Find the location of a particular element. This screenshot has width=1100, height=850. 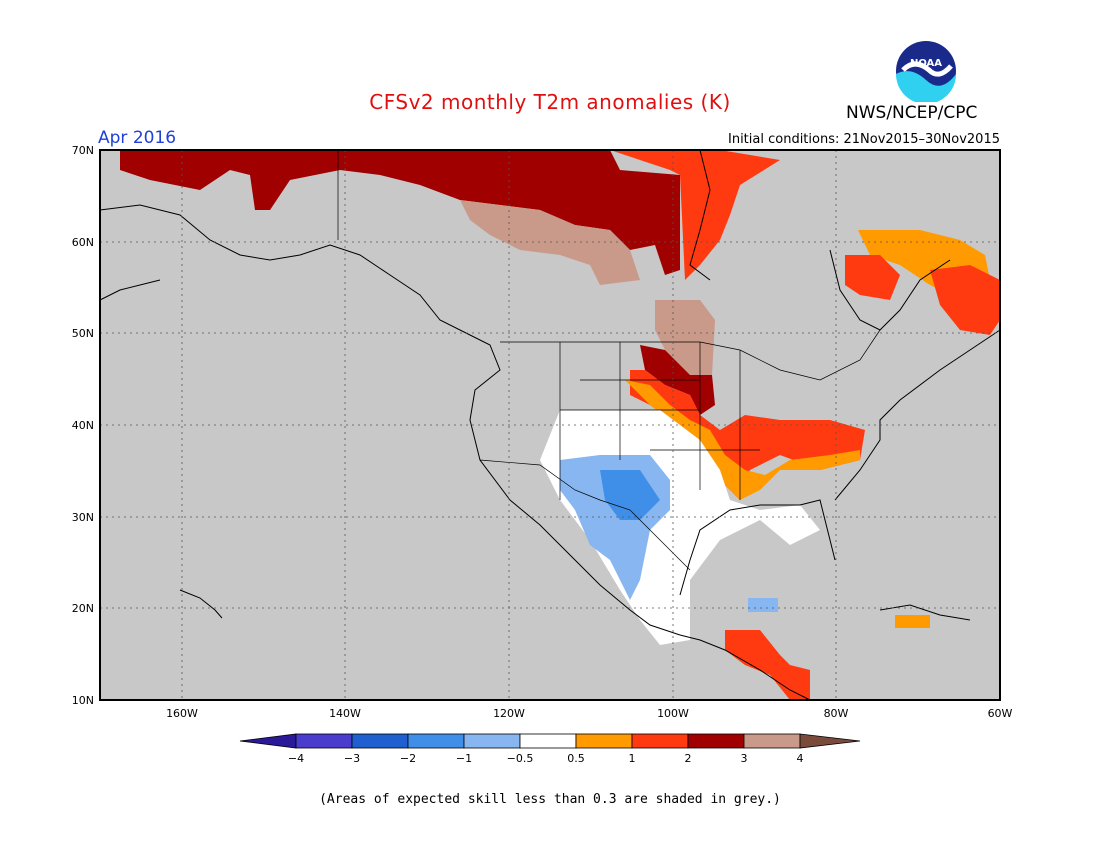

colorbar-label: −4 is located at coordinates (296, 758).